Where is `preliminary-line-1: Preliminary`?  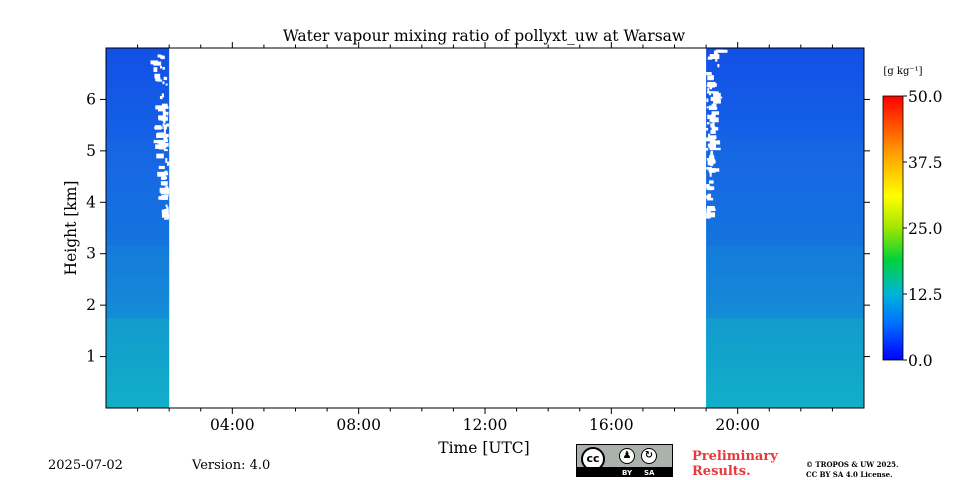 preliminary-line-1: Preliminary is located at coordinates (735, 456).